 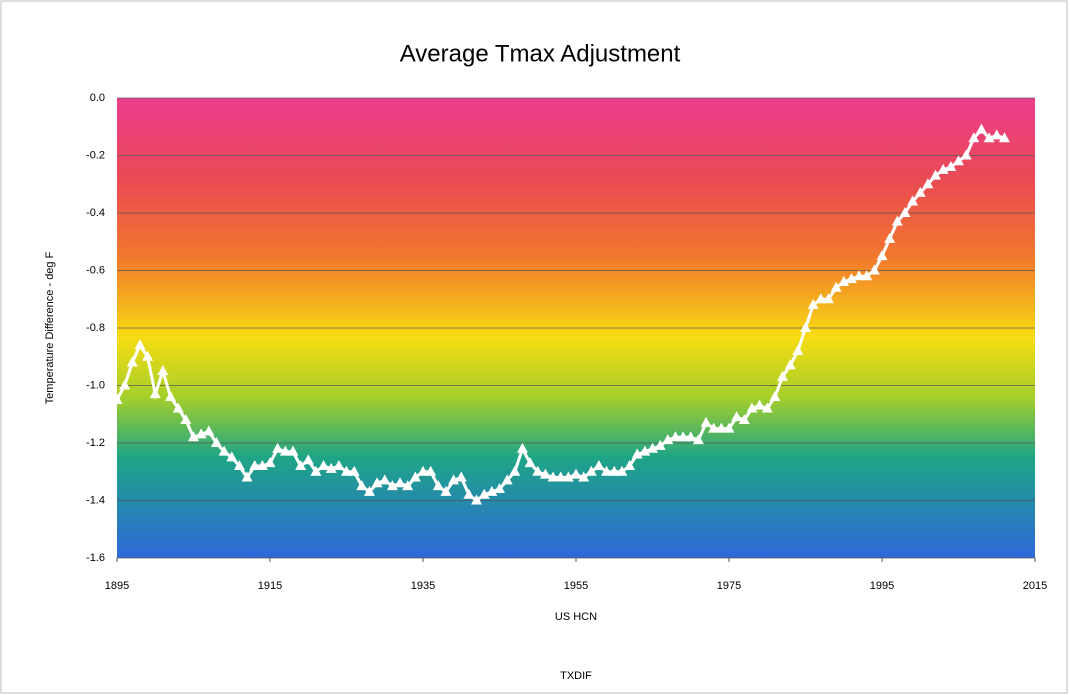 I want to click on y-tick-label: -1.2, so click(x=95, y=443).